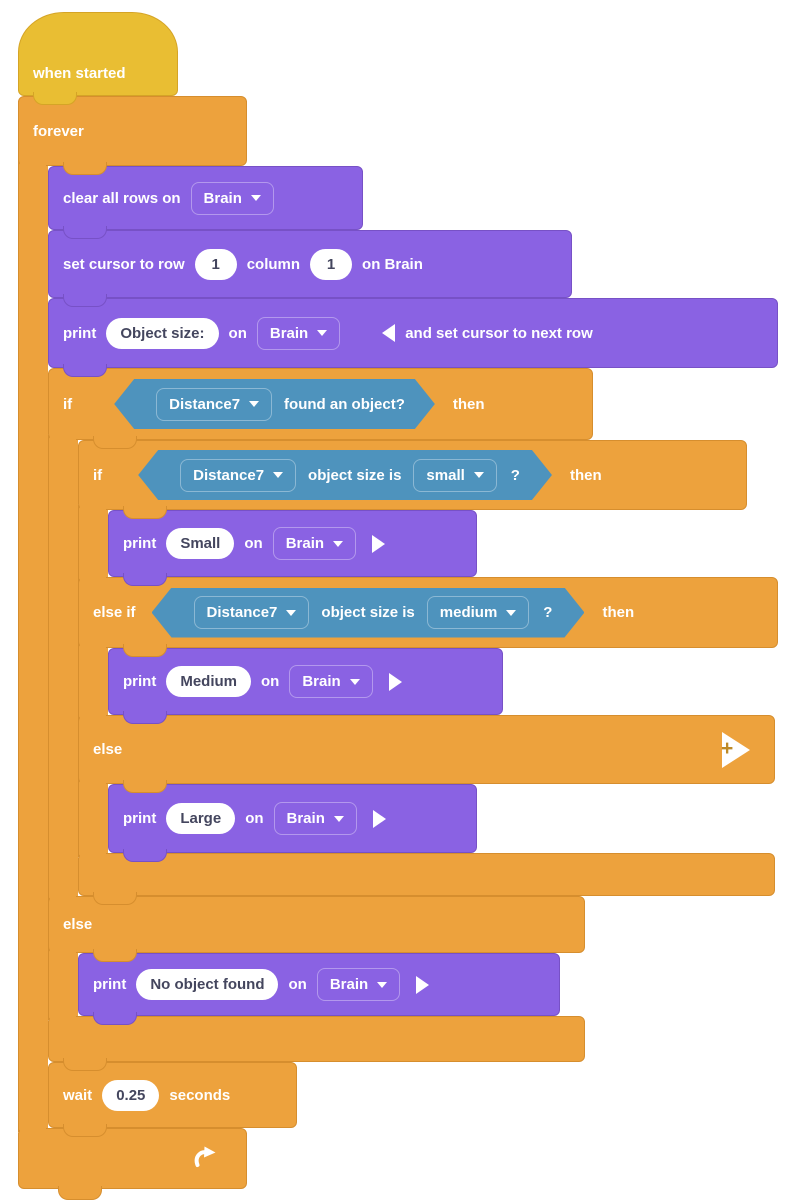 The width and height of the screenshot is (794, 1204). Describe the element at coordinates (208, 681) in the screenshot. I see `print-text-input: Medium` at that location.